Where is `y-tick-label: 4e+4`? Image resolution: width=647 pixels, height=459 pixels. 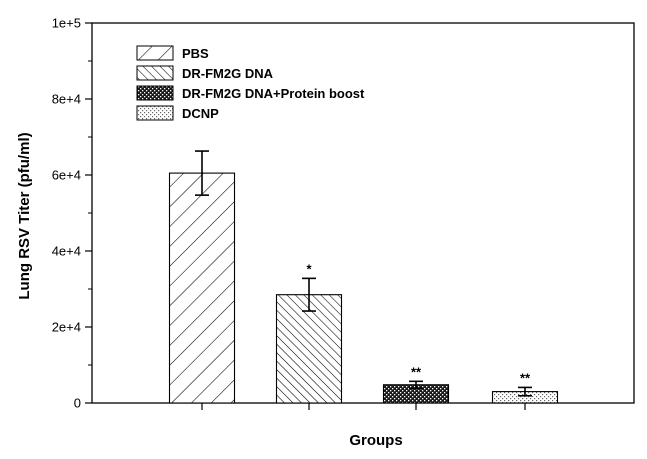 y-tick-label: 4e+4 is located at coordinates (66, 251).